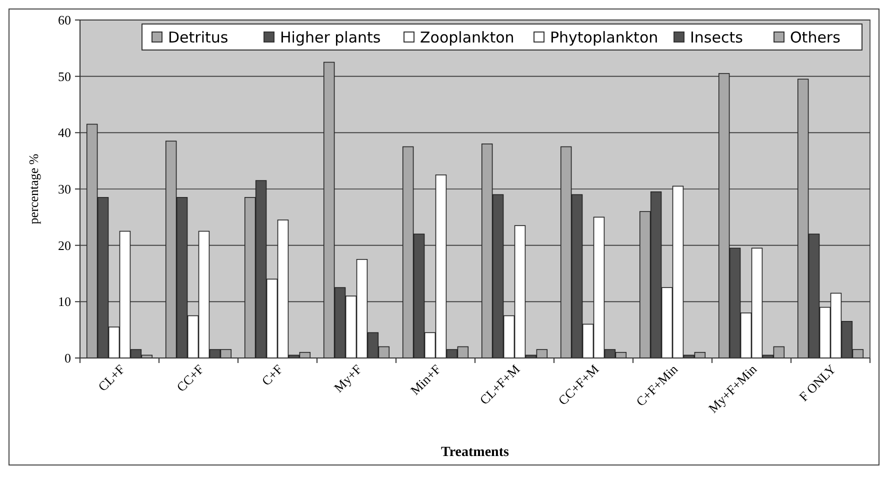 The image size is (896, 478). What do you see at coordinates (272, 375) in the screenshot?
I see `x-tick-label: C+F` at bounding box center [272, 375].